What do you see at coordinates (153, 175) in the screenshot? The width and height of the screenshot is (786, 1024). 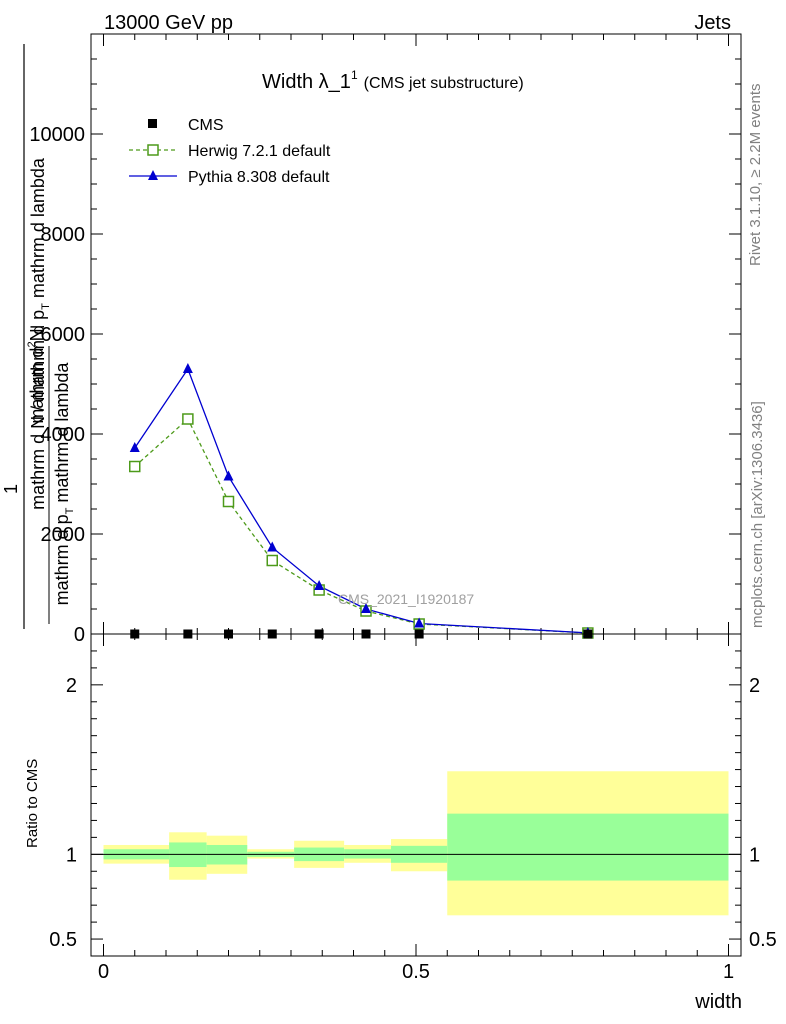 I see `legend-pythia-marker` at bounding box center [153, 175].